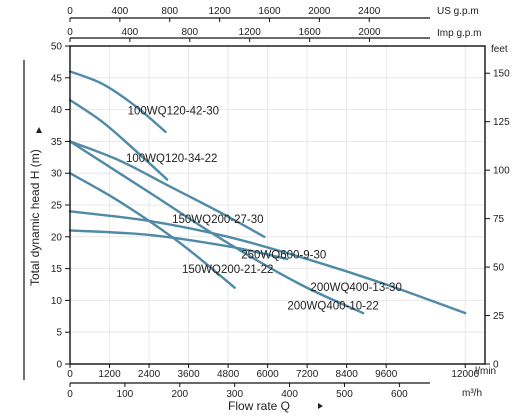 The width and height of the screenshot is (522, 416). Describe the element at coordinates (227, 270) in the screenshot. I see `curve-label: 150WQ200-21-22` at that location.